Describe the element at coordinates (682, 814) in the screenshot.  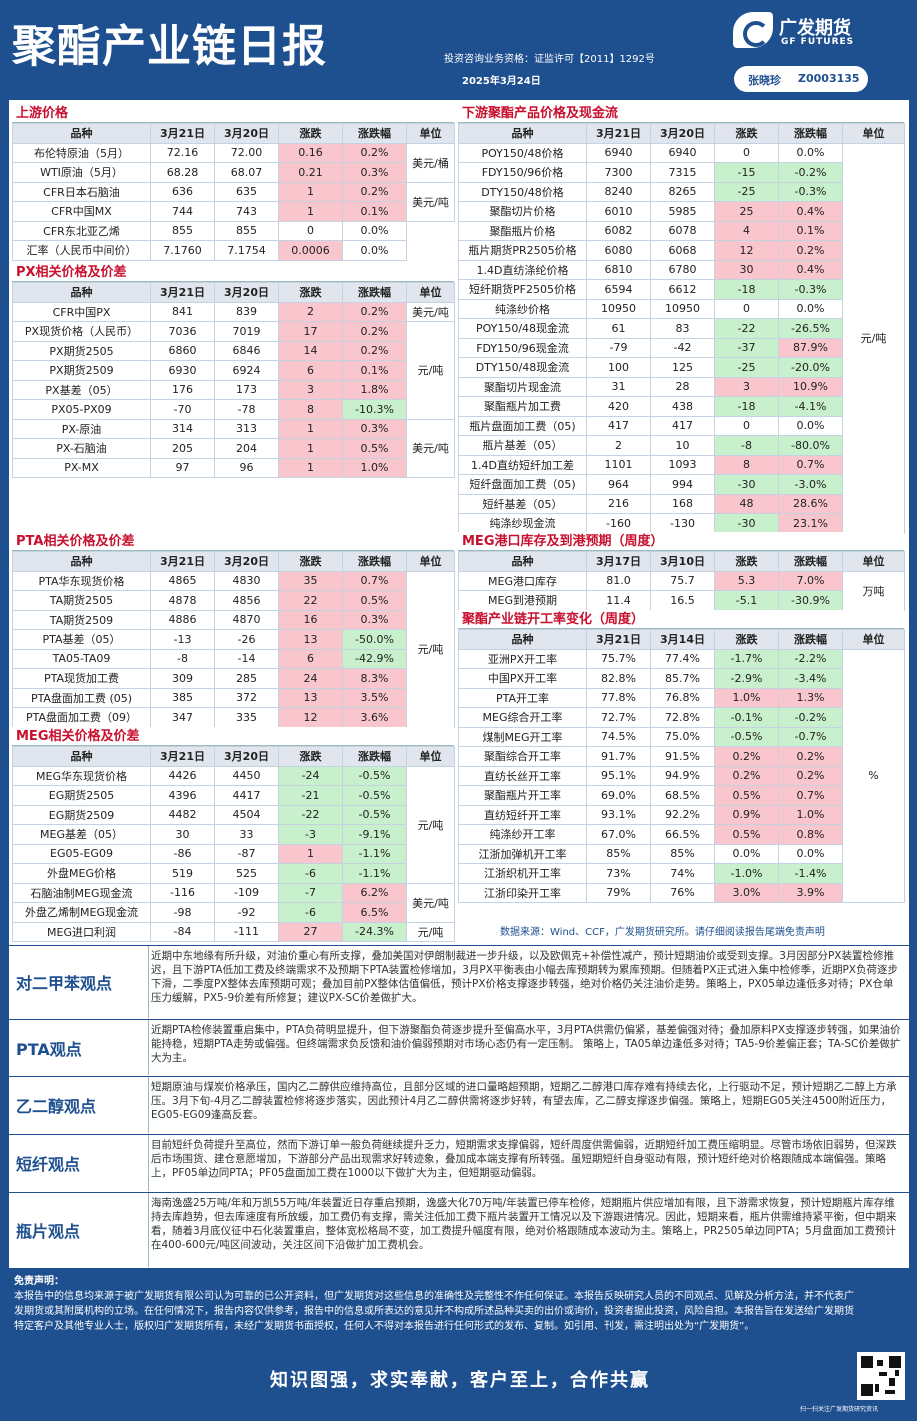
I see `value-previous: 92.2%` at that location.